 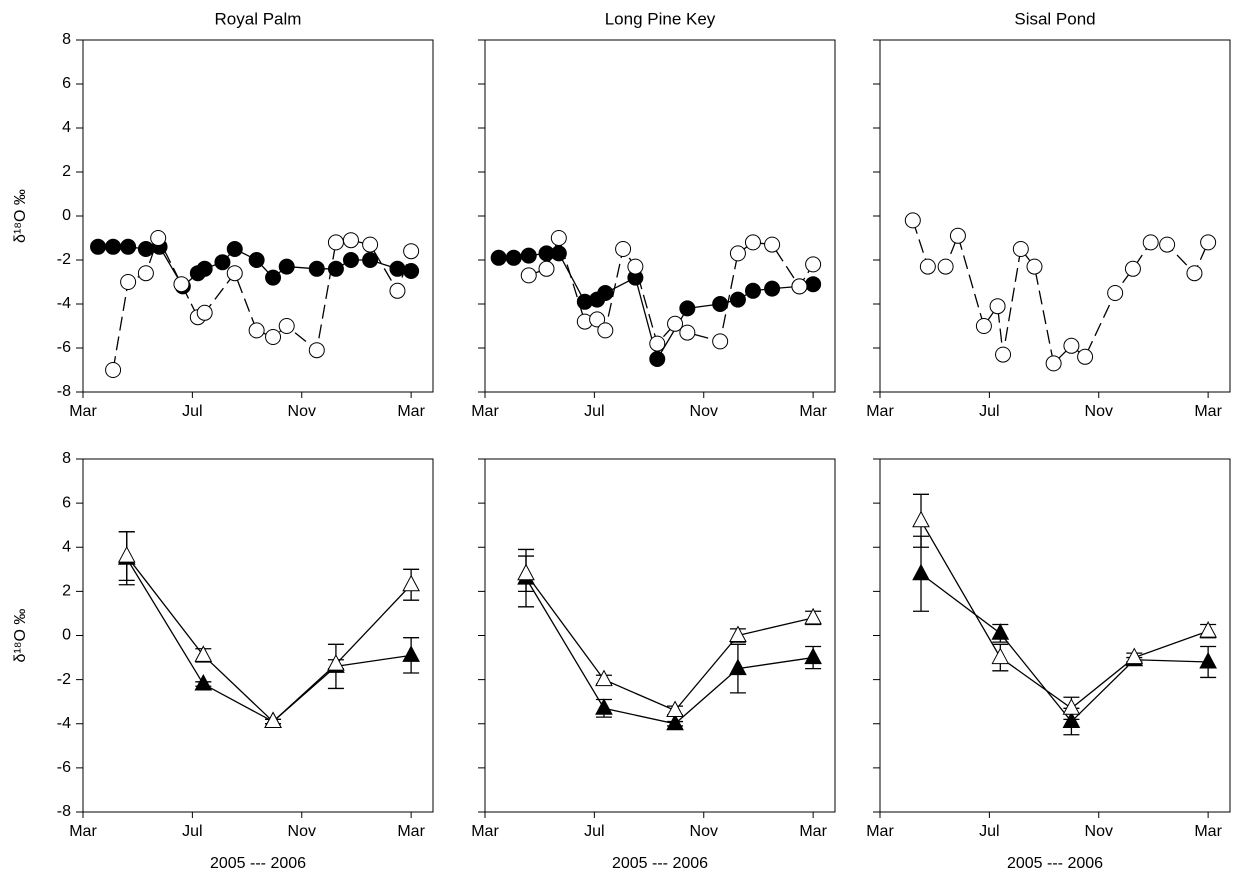 What do you see at coordinates (66, 171) in the screenshot?
I see `y-tick-label: 2` at bounding box center [66, 171].